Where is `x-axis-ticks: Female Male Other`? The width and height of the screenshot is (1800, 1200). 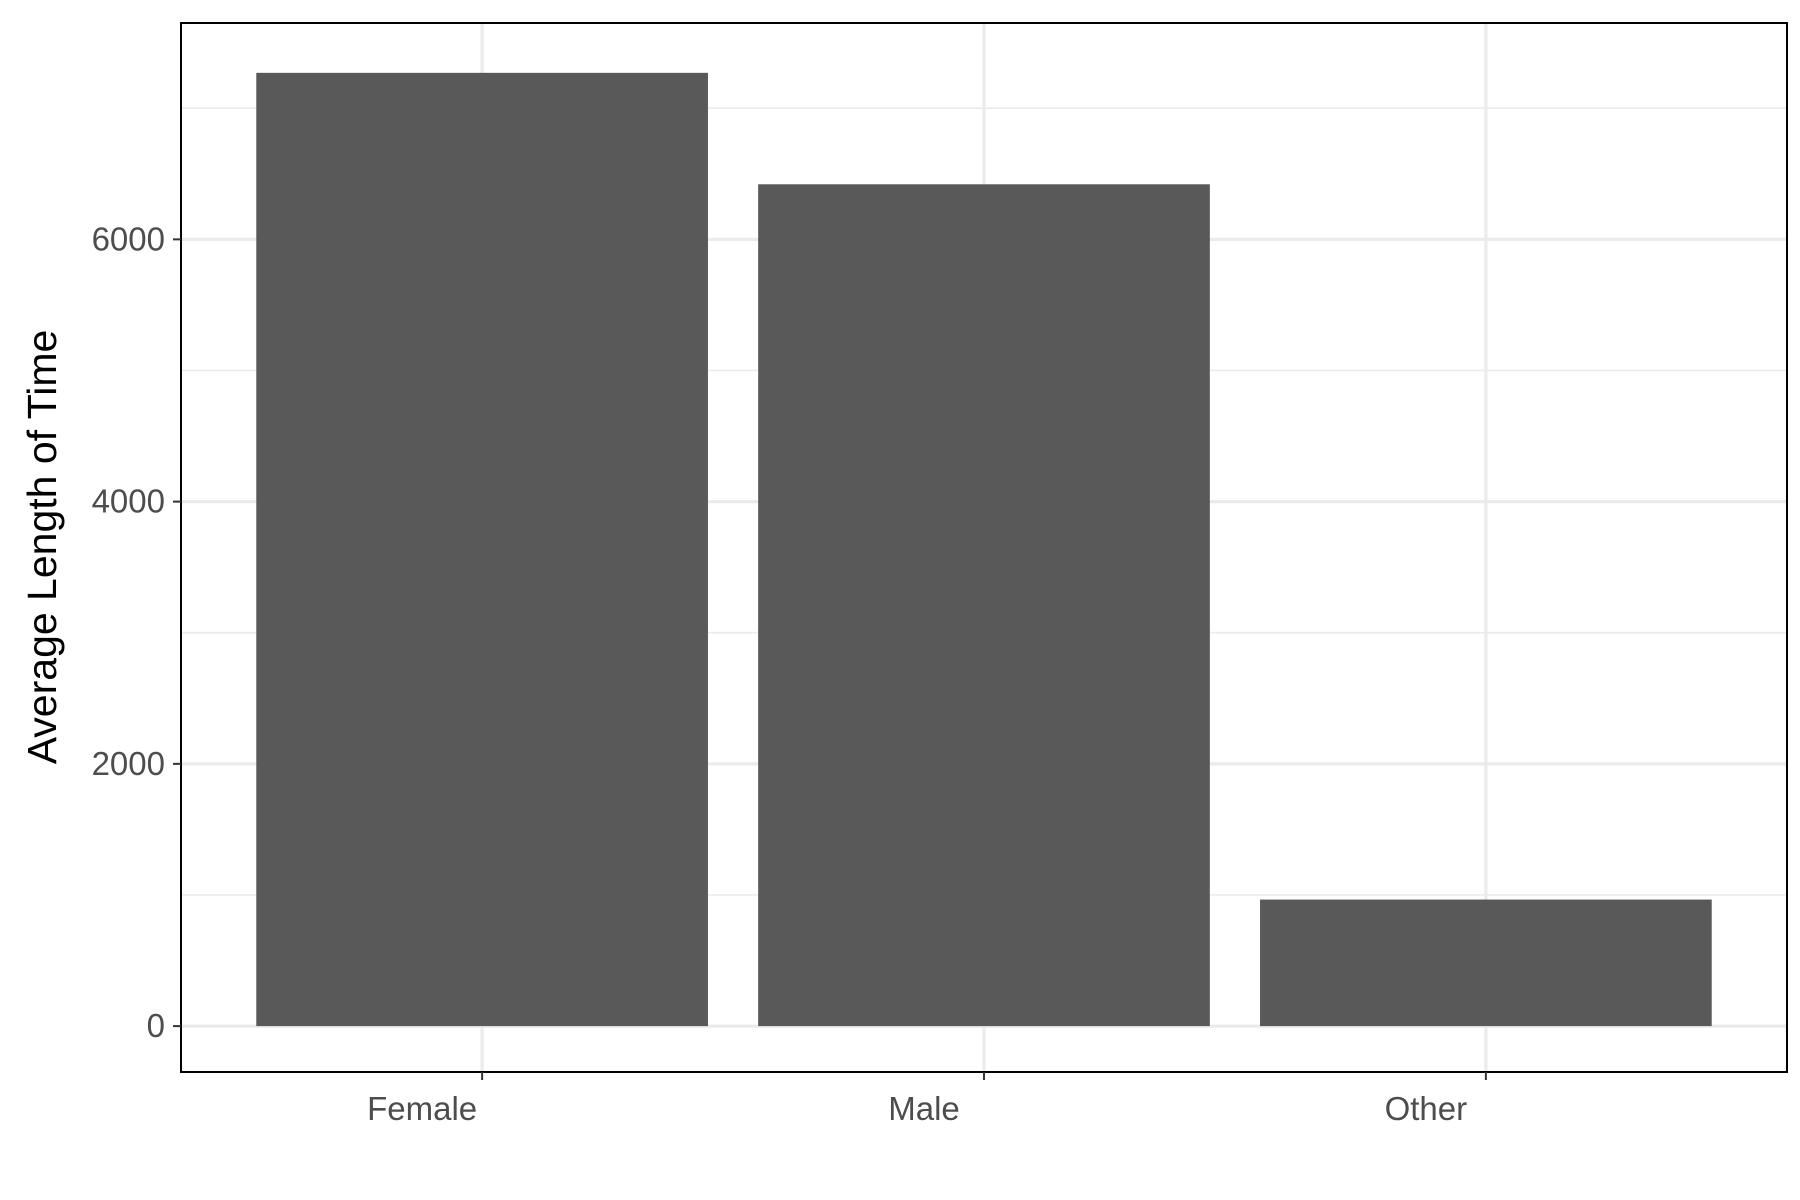 x-axis-ticks: Female Male Other is located at coordinates (927, 1099).